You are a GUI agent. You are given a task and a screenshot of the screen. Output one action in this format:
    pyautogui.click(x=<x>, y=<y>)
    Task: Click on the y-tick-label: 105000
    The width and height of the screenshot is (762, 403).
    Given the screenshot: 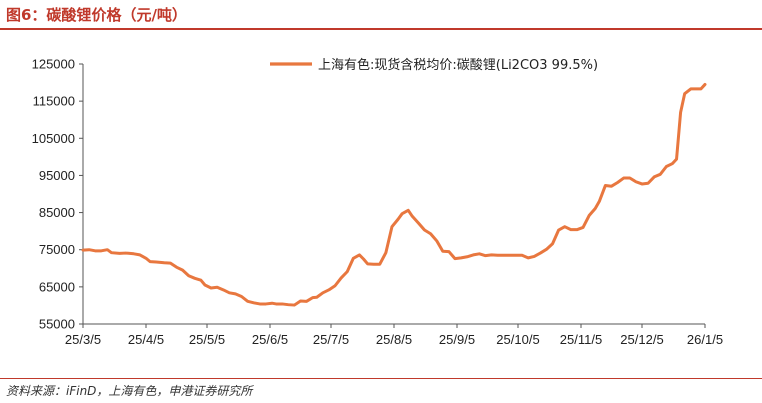 What is the action you would take?
    pyautogui.click(x=53, y=138)
    